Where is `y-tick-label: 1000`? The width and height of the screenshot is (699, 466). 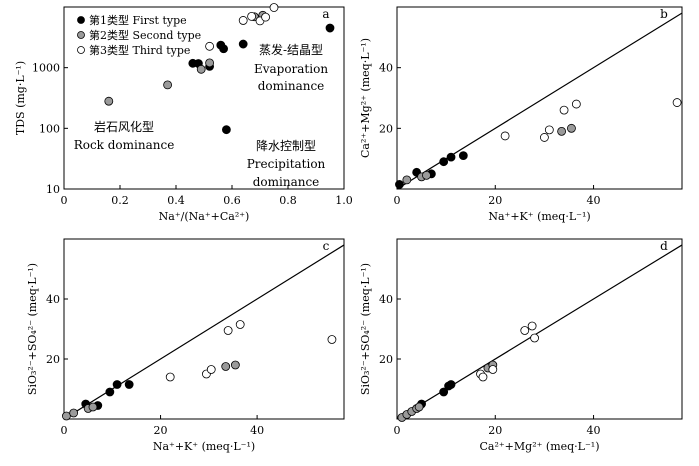 y-tick-label: 1000 is located at coordinates (46, 68).